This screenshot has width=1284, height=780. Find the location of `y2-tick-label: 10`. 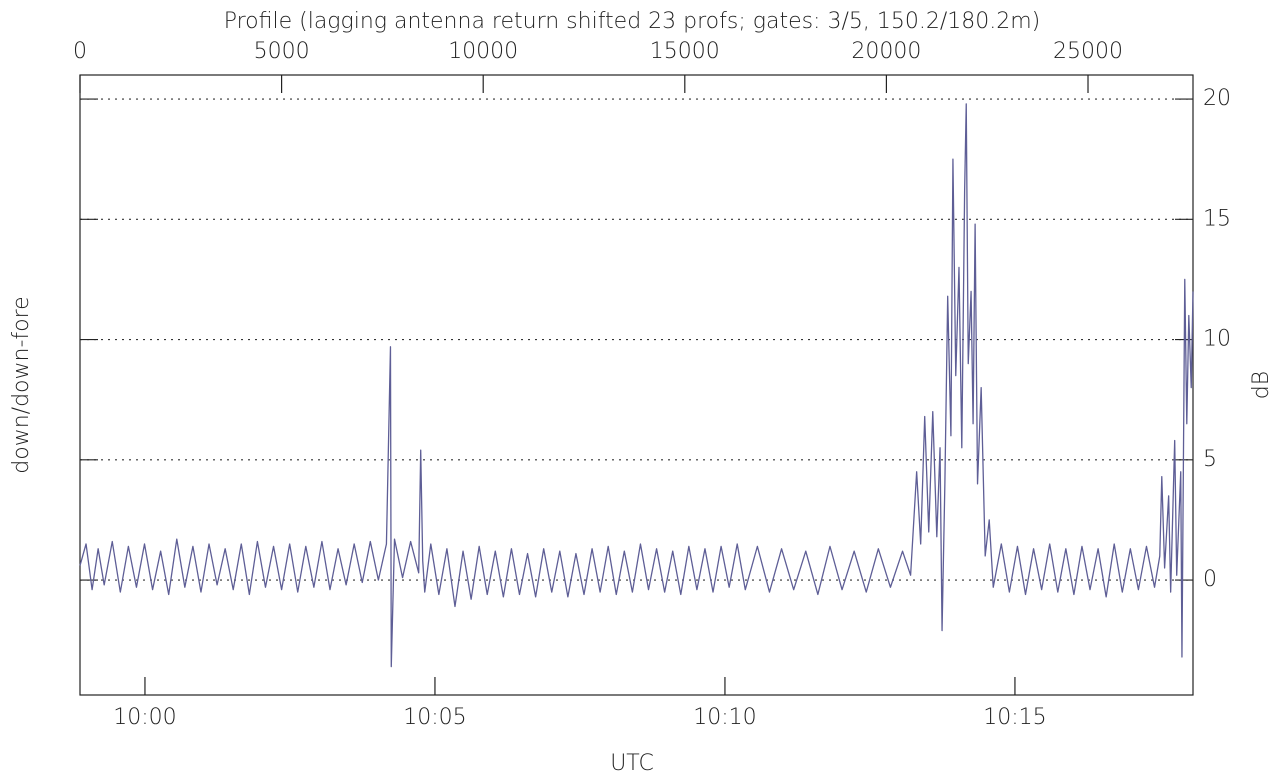

y2-tick-label: 10 is located at coordinates (1217, 339).